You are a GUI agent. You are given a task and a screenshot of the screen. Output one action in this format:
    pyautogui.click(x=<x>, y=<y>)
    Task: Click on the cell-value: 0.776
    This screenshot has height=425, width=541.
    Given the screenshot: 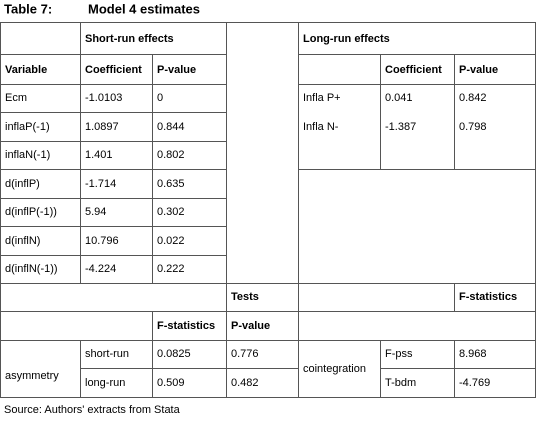 What is the action you would take?
    pyautogui.click(x=245, y=354)
    